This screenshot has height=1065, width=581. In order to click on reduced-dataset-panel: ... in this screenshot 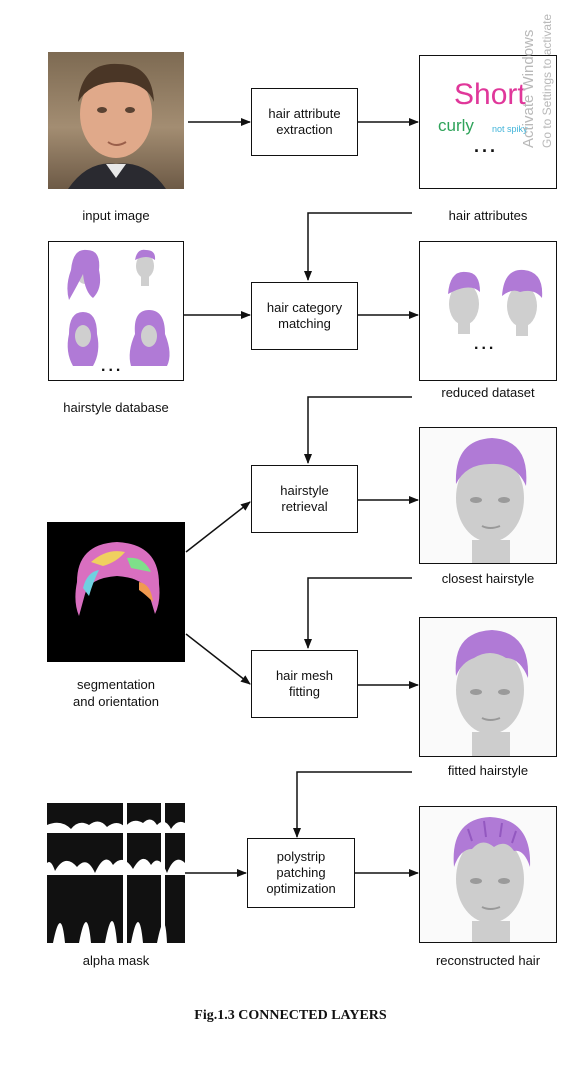, I will do `click(488, 311)`.